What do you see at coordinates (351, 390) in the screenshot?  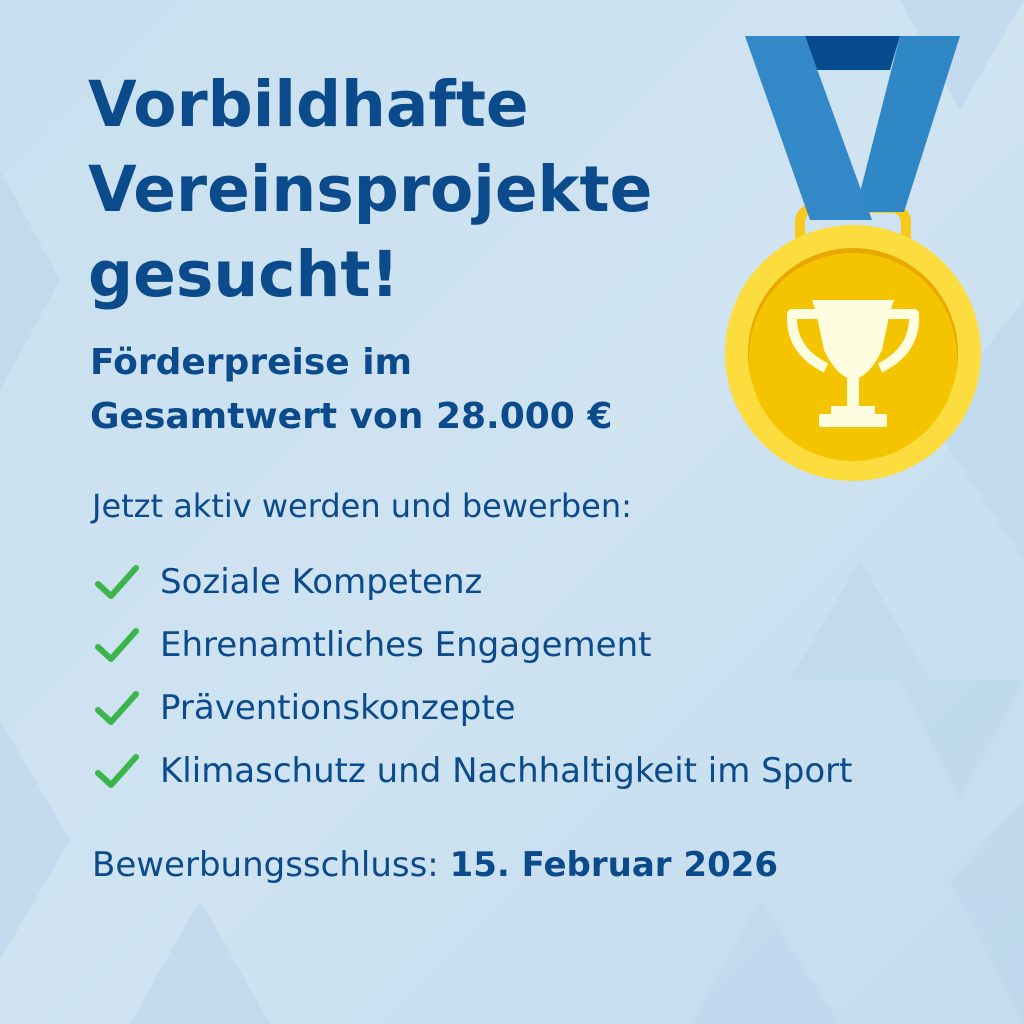 I see `subheadline: Förderpreise im Gesamtwert von 28.000 €` at bounding box center [351, 390].